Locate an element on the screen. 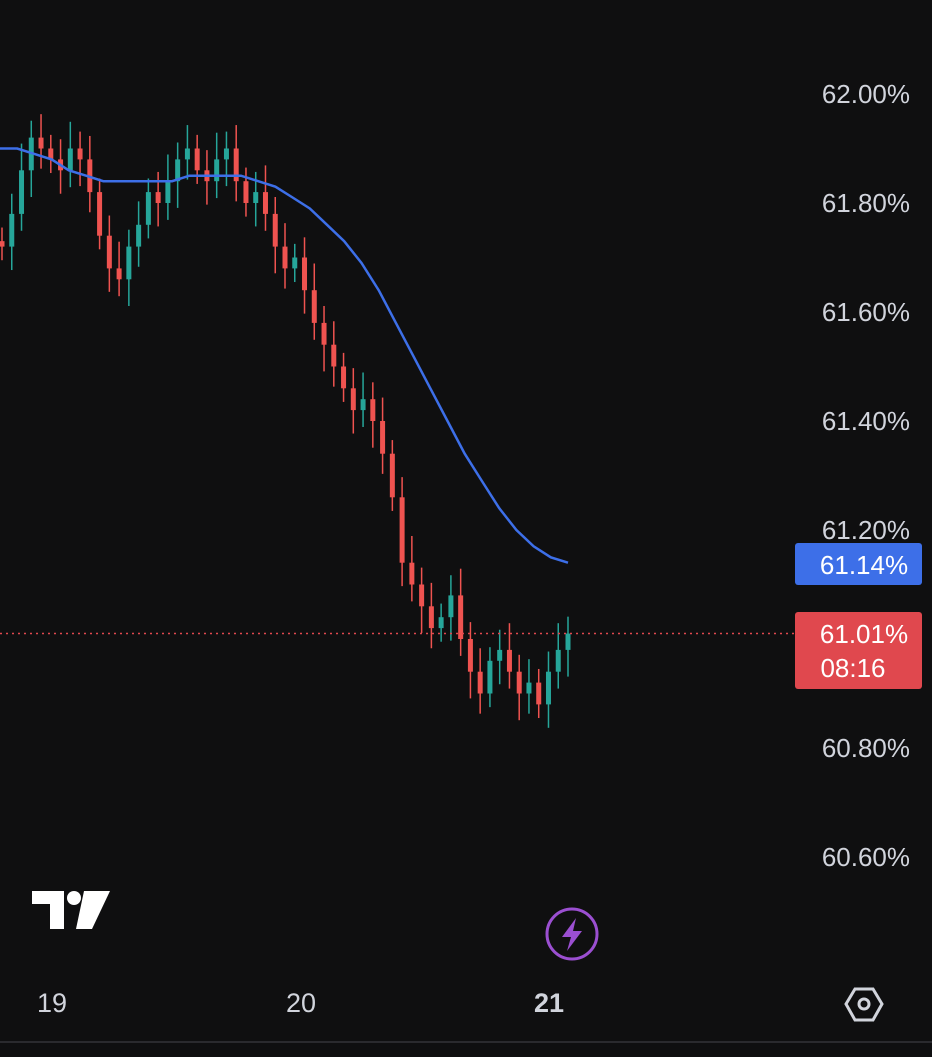 Image resolution: width=932 pixels, height=1057 pixels. x-tick-20: 20 is located at coordinates (301, 1003).